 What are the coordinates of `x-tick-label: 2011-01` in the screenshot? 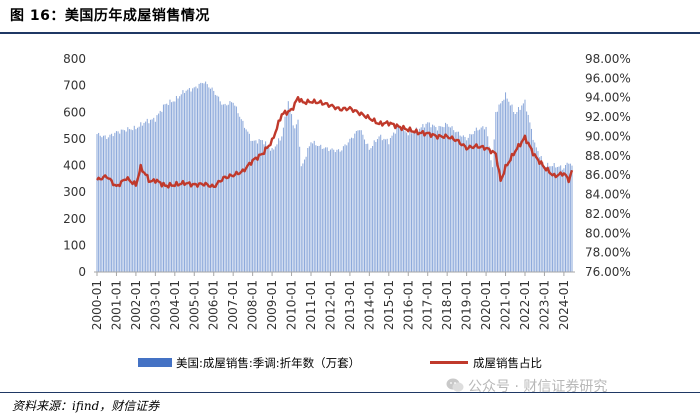 It's located at (311, 305).